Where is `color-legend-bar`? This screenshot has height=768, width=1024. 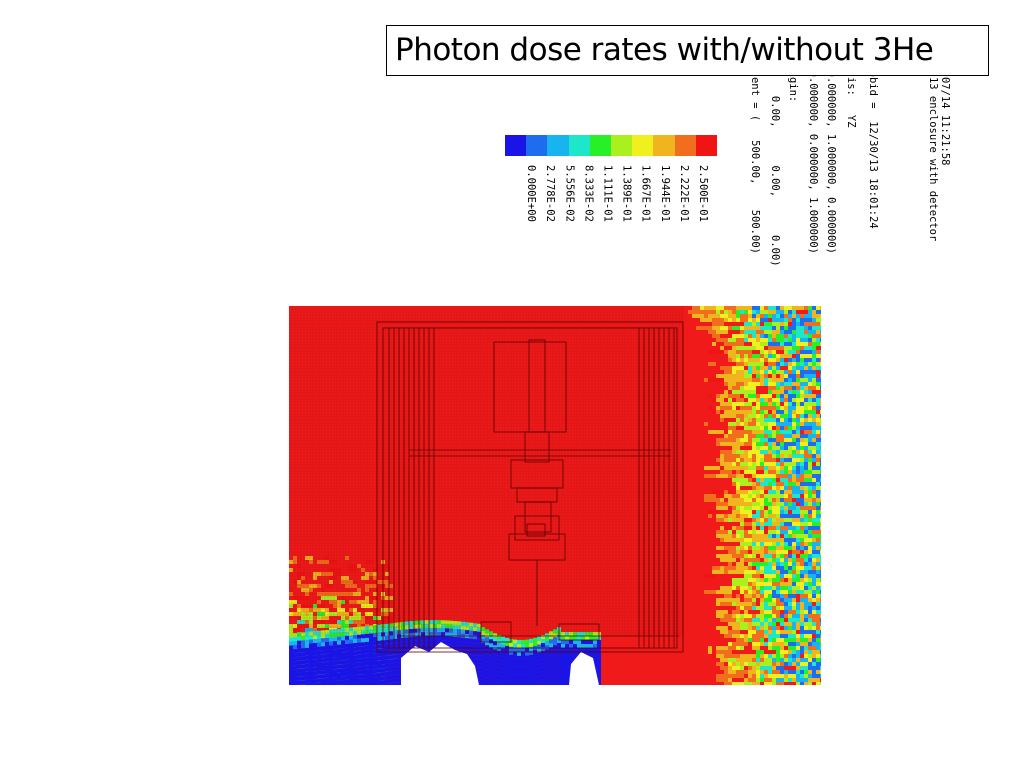
color-legend-bar is located at coordinates (611, 145).